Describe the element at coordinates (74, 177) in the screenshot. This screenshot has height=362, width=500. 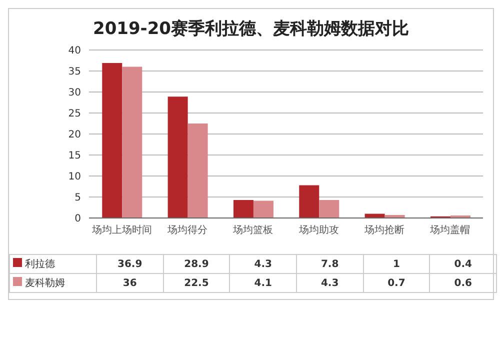
I see `y-tick-label: 10` at that location.